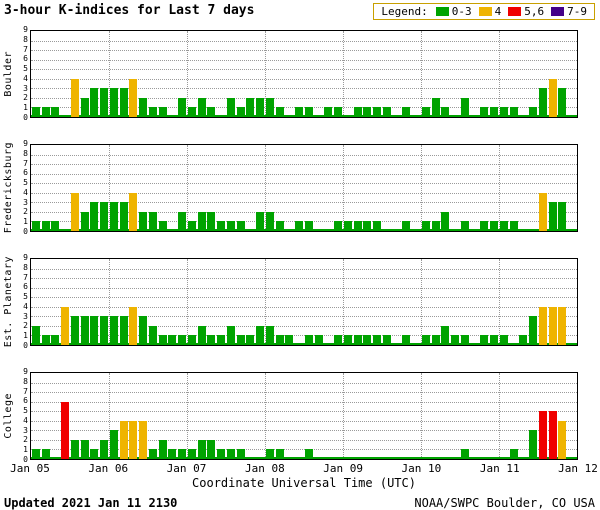 This screenshot has height=510, width=600. Describe the element at coordinates (8, 74) in the screenshot. I see `station-label: Boulder` at that location.